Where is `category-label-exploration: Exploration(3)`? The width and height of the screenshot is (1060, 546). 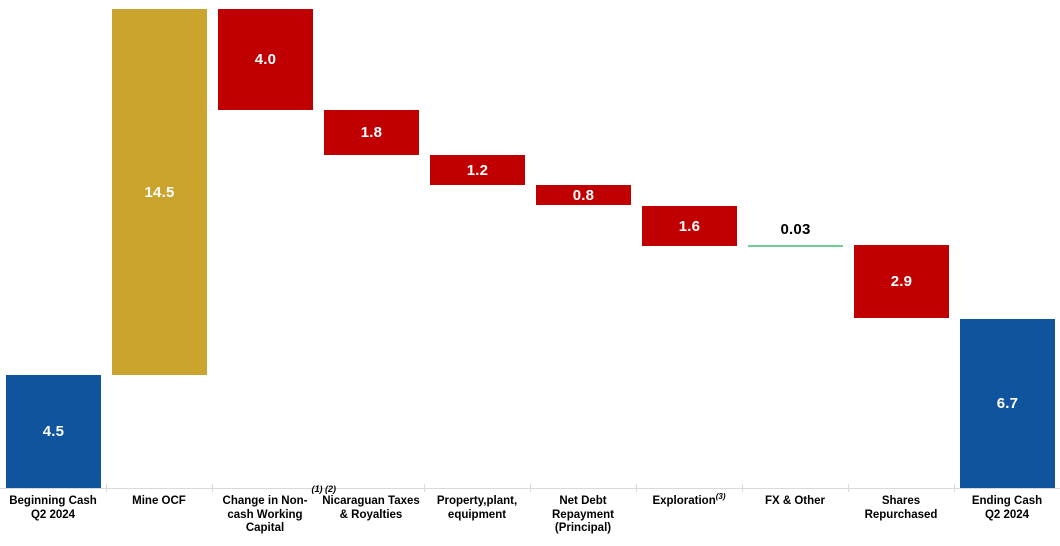
category-label-exploration: Exploration(3) is located at coordinates (689, 500).